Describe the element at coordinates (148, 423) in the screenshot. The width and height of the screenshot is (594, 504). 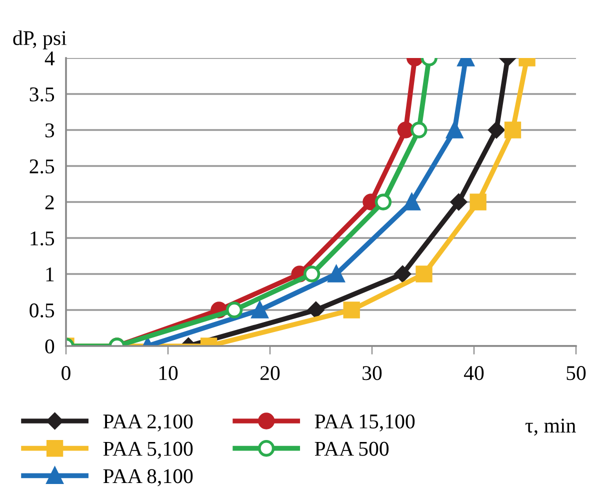
I see `legend-label: PAA 2,100` at that location.